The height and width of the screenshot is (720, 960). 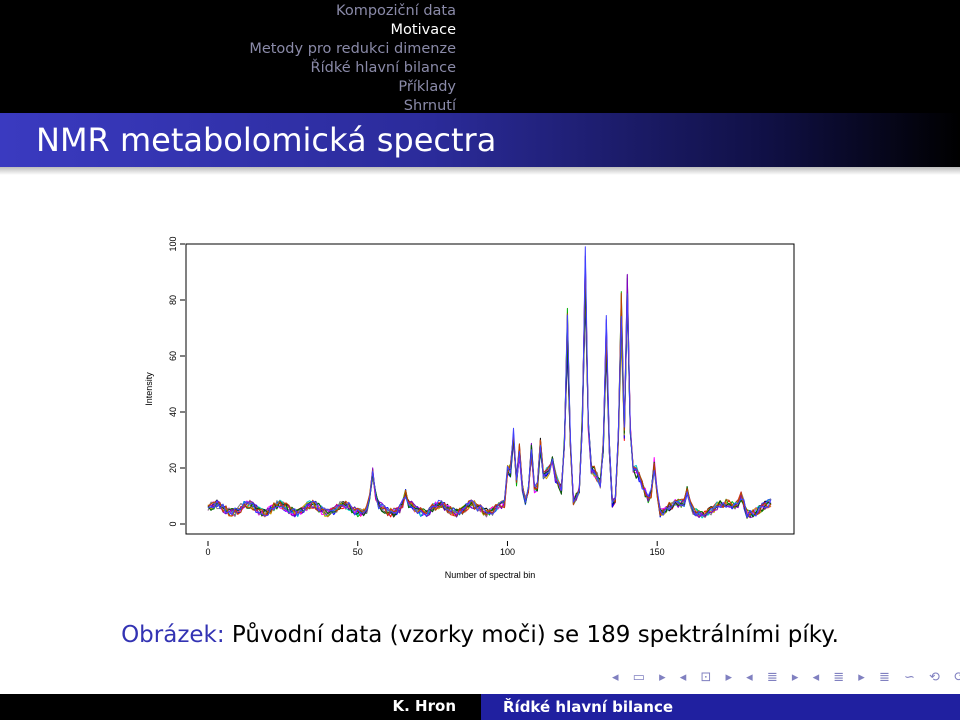 What do you see at coordinates (266, 140) in the screenshot?
I see `slide-title: NMR metabolomická spectra` at bounding box center [266, 140].